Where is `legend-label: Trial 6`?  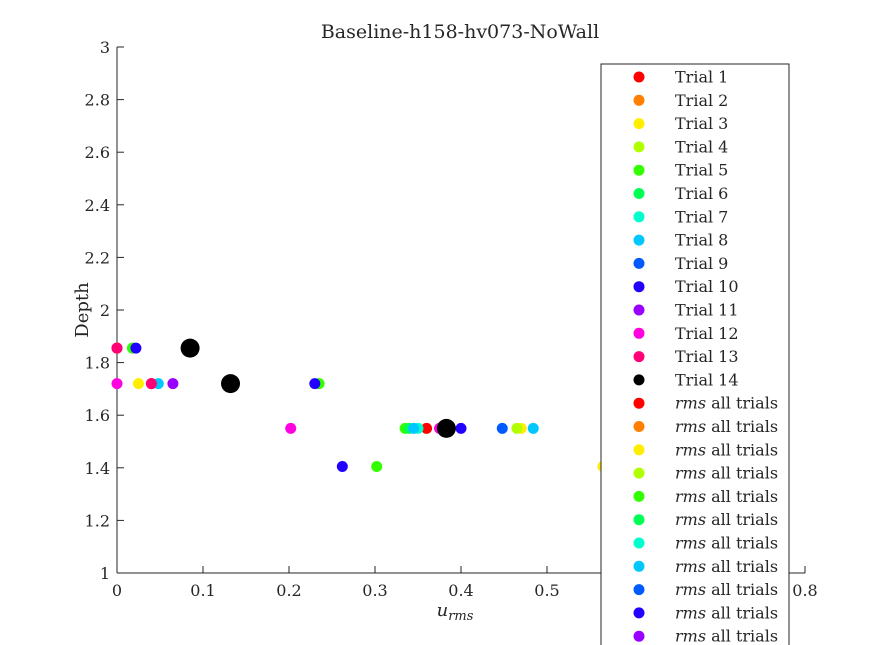 legend-label: Trial 6 is located at coordinates (701, 193).